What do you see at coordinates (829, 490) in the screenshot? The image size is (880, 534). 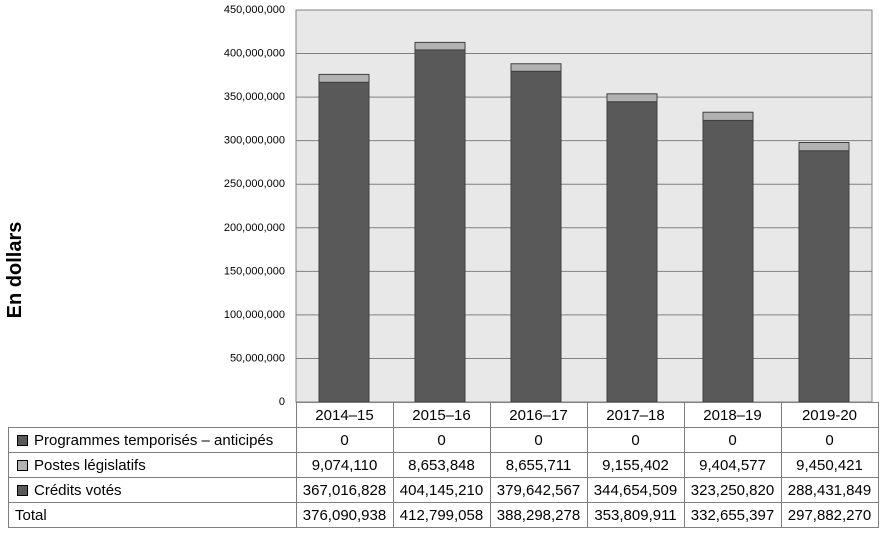 I see `data-label: 288,431,849` at bounding box center [829, 490].